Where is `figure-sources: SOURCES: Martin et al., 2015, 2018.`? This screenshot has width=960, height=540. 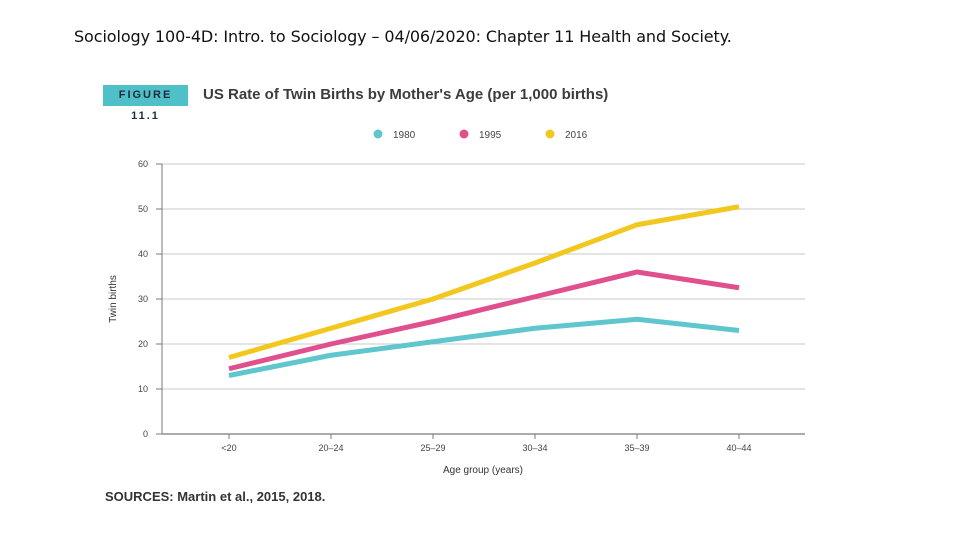 figure-sources: SOURCES: Martin et al., 2015, 2018. is located at coordinates (215, 496).